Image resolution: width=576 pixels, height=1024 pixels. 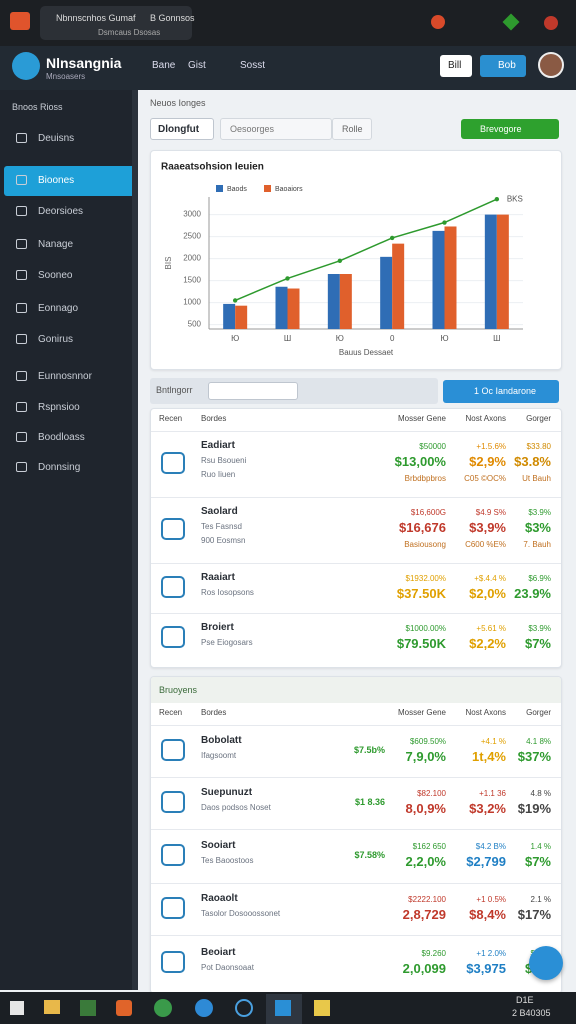 I want to click on x-tick-label: 0, so click(x=392, y=338).